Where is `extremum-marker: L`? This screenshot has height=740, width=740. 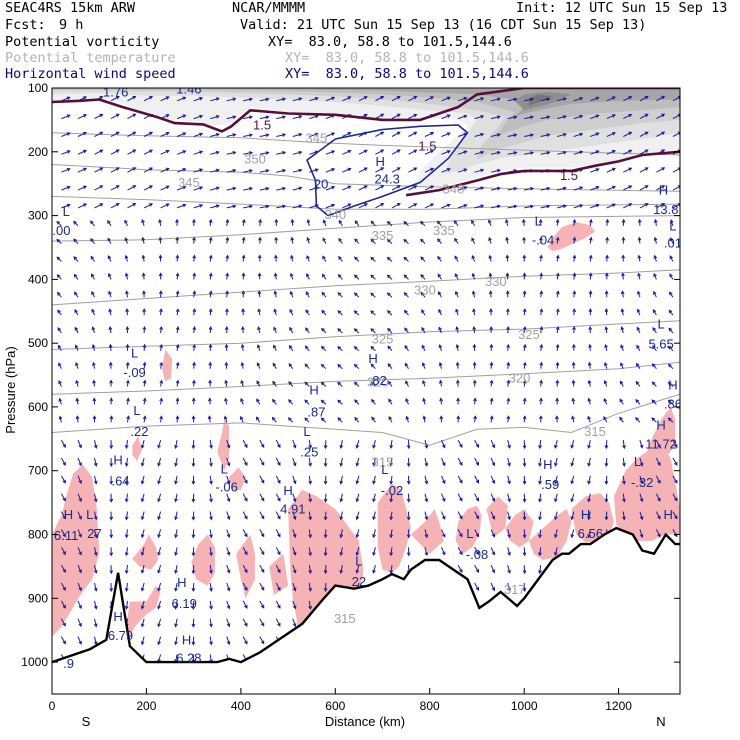
extremum-marker: L is located at coordinates (660, 324).